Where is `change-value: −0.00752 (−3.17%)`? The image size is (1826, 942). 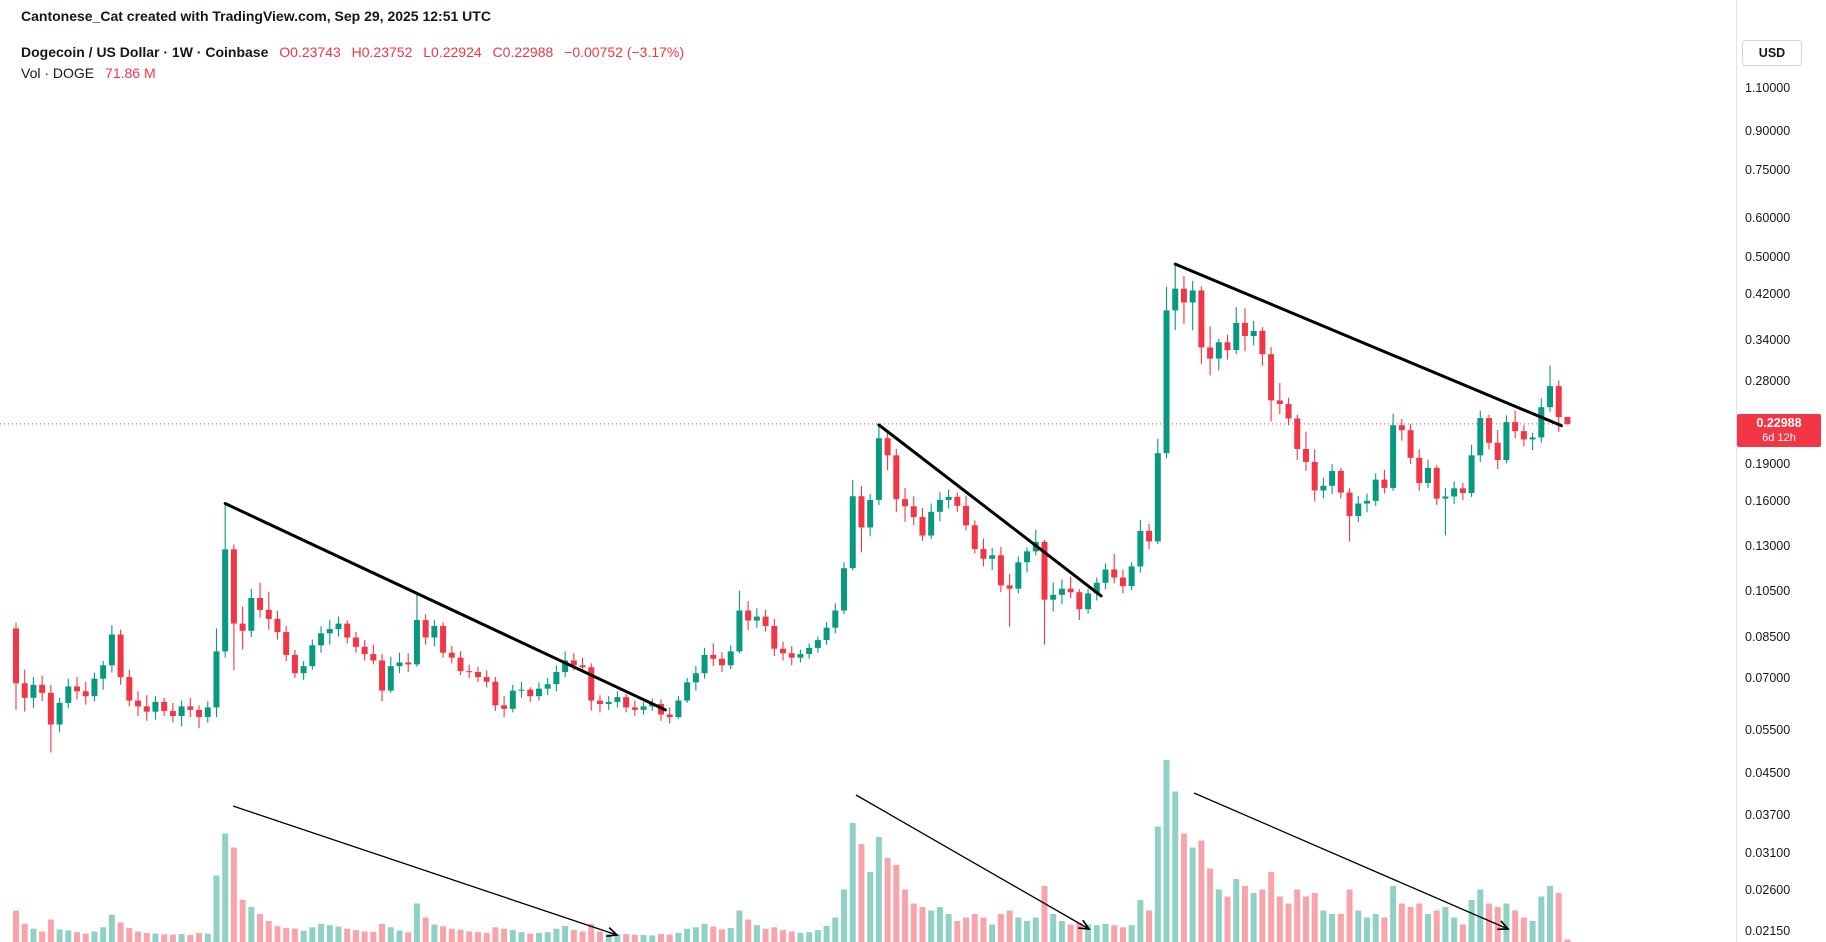 change-value: −0.00752 (−3.17%) is located at coordinates (624, 52).